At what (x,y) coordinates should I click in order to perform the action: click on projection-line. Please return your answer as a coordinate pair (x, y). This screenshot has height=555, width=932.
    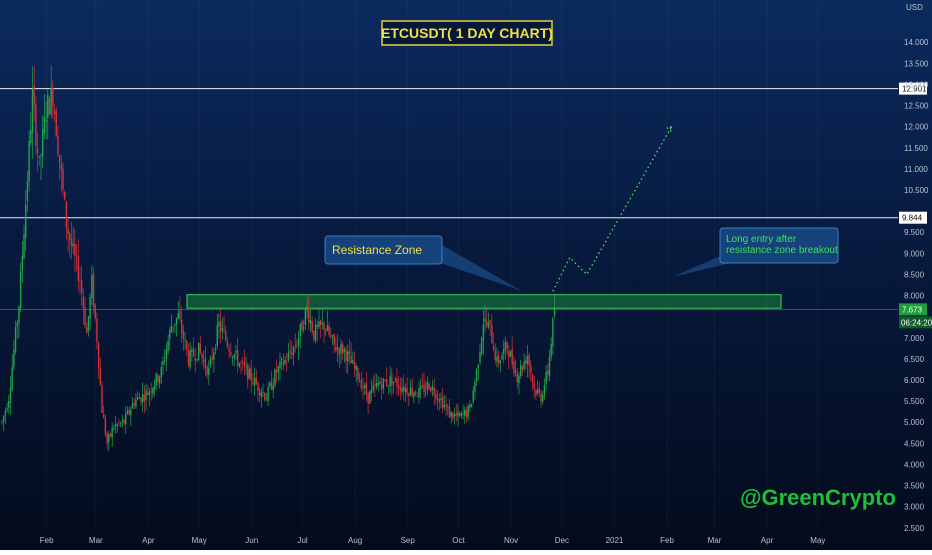
    Looking at the image, I should click on (612, 209).